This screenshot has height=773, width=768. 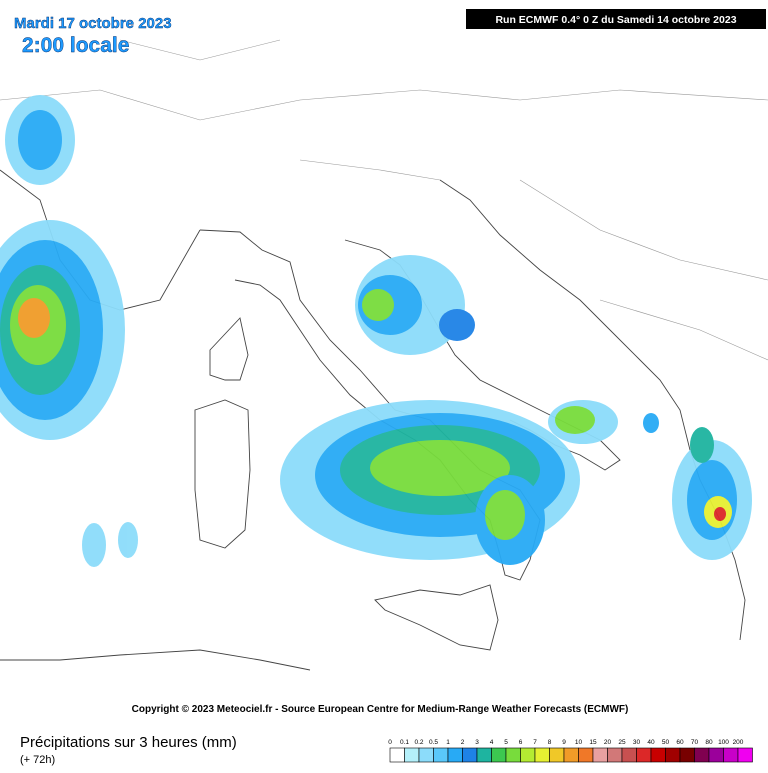 I want to click on legend-label: 3, so click(x=477, y=742).